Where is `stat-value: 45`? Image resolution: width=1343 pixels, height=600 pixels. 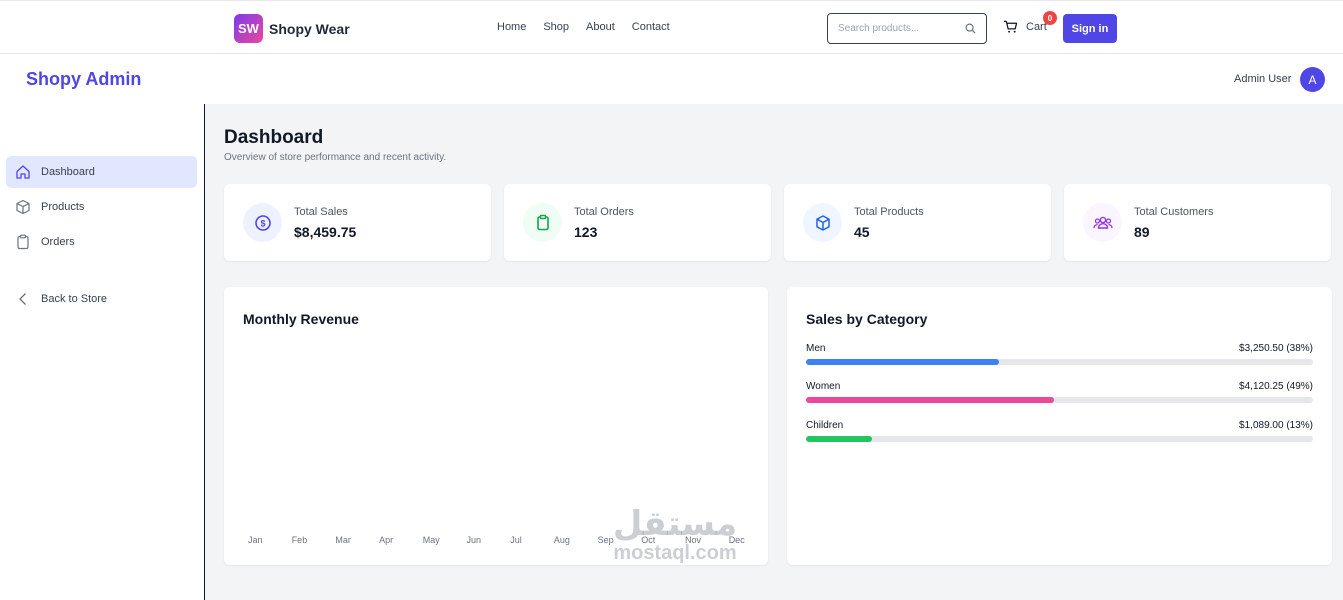
stat-value: 45 is located at coordinates (862, 232).